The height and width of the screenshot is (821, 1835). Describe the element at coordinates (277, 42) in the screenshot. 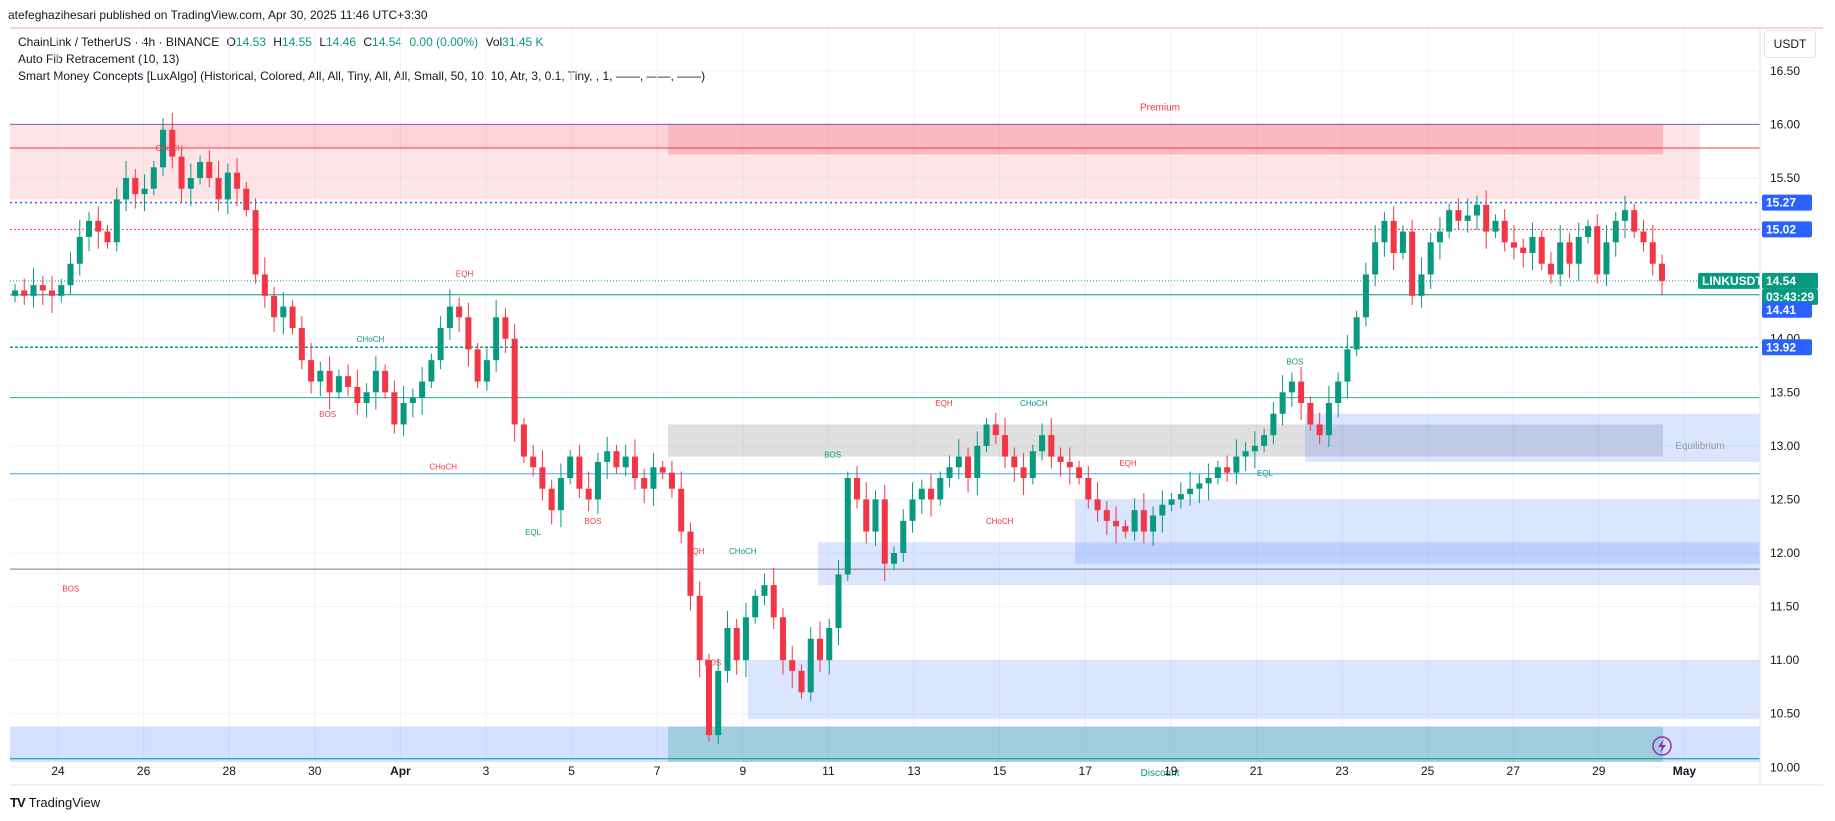

I see `high-label: H` at that location.